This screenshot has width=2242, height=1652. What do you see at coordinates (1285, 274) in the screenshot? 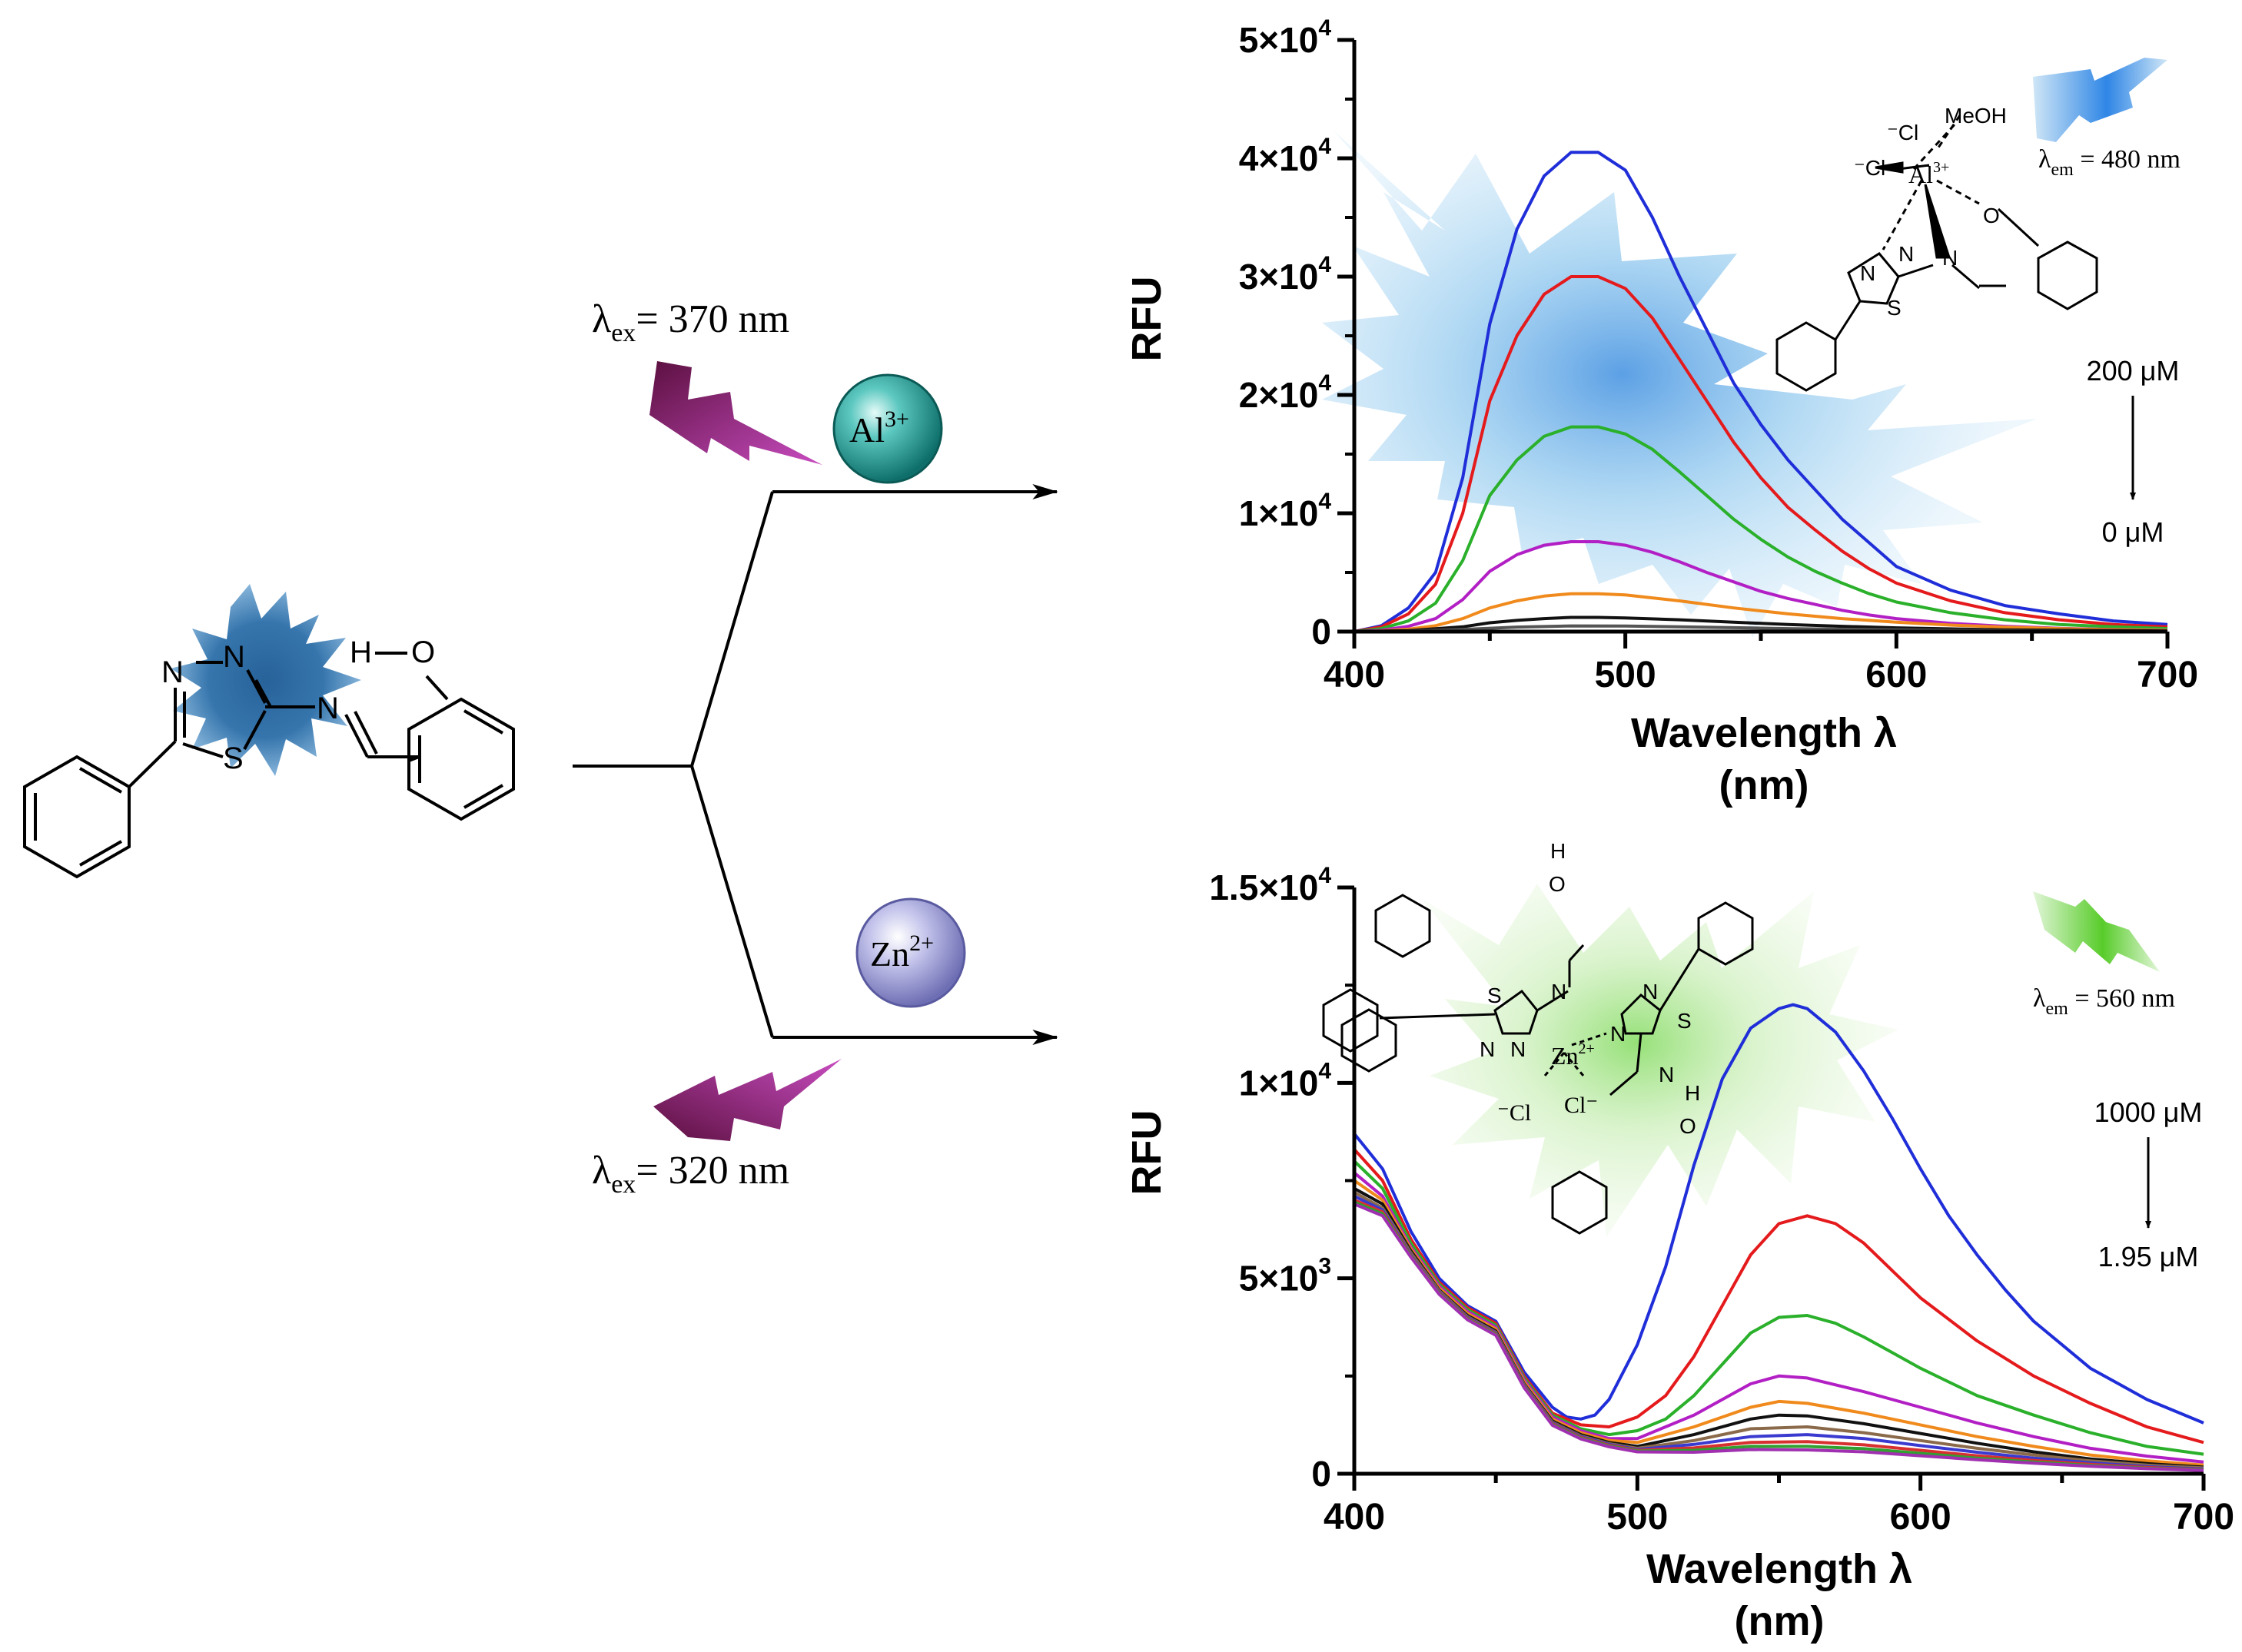
I see `chart-al-y-tick-label: 3×10⁴` at bounding box center [1285, 274].